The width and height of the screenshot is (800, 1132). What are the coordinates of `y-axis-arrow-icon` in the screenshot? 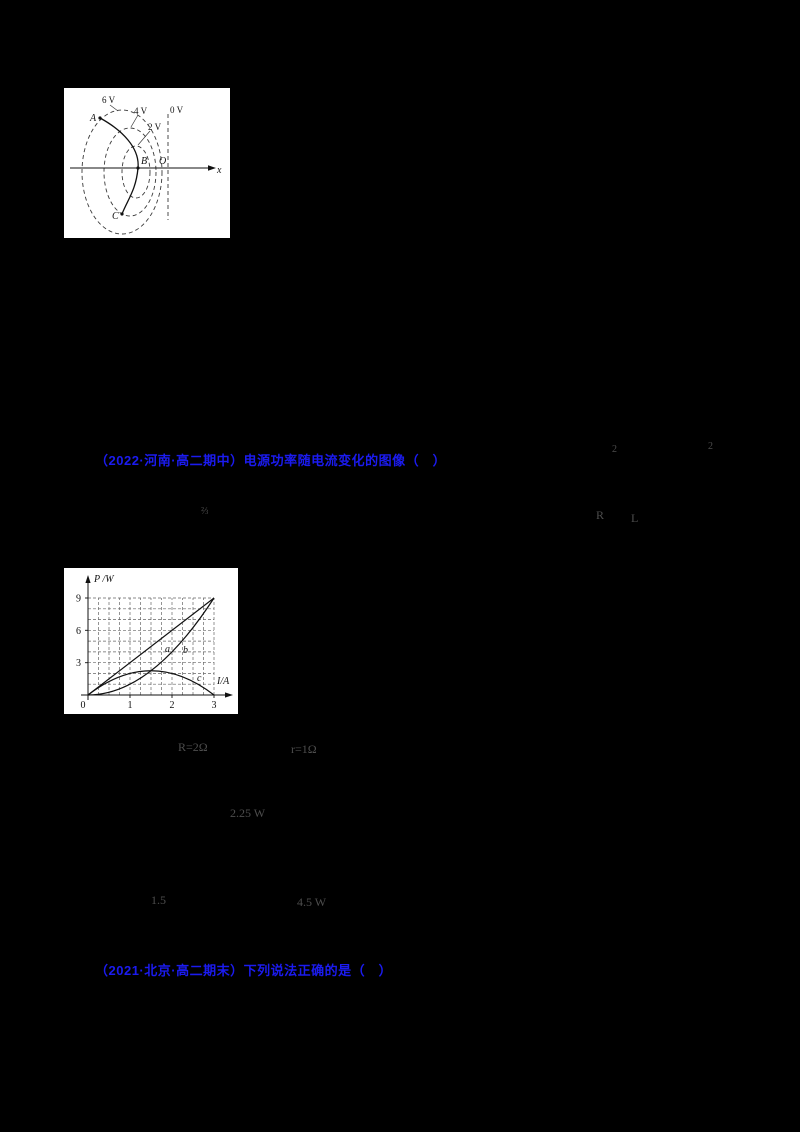 It's located at (88, 579).